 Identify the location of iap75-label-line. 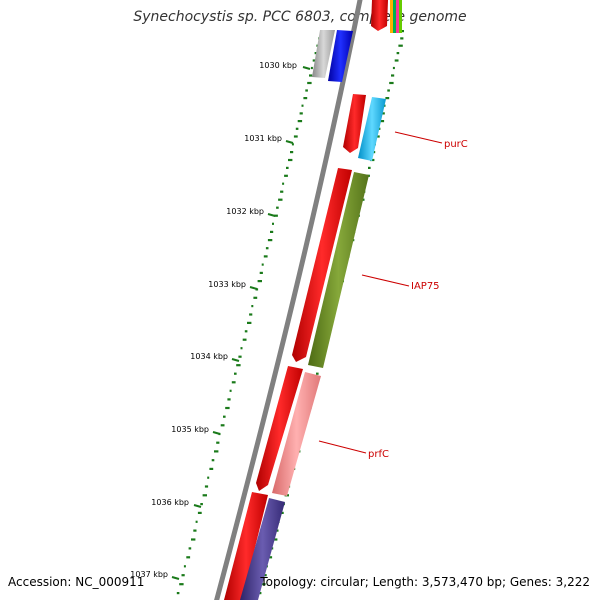
(385, 280).